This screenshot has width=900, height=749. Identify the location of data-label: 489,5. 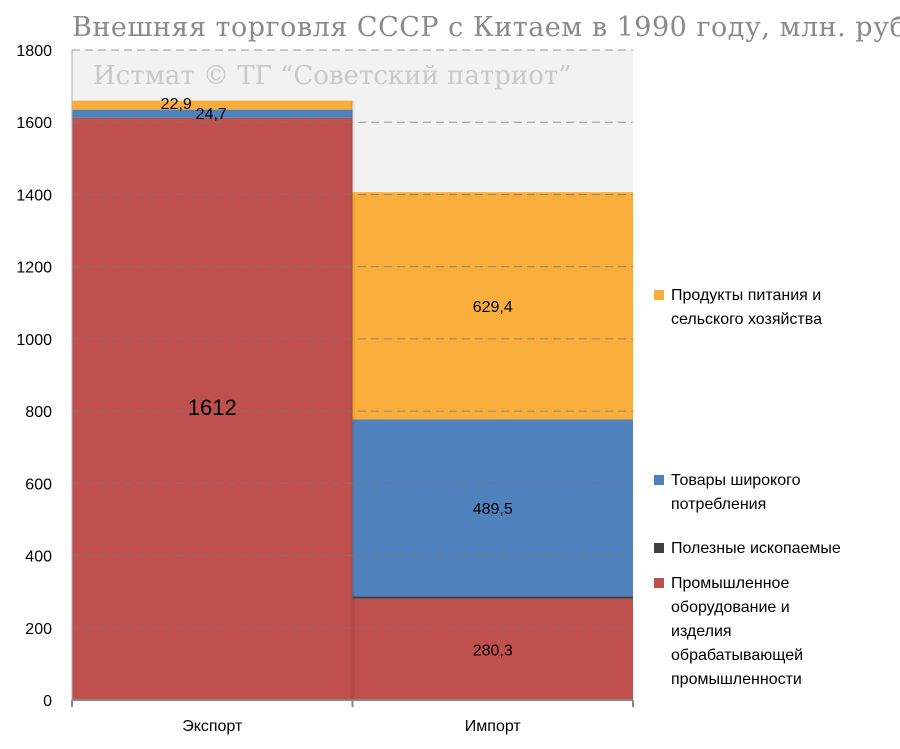
(493, 509).